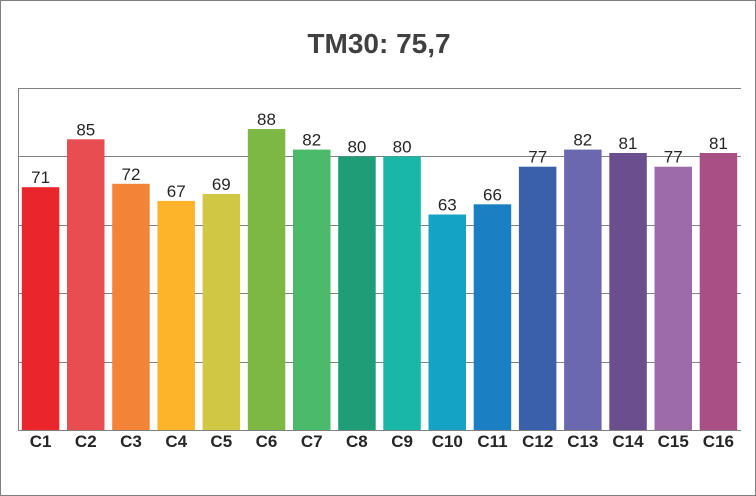  I want to click on bar-c7, so click(312, 289).